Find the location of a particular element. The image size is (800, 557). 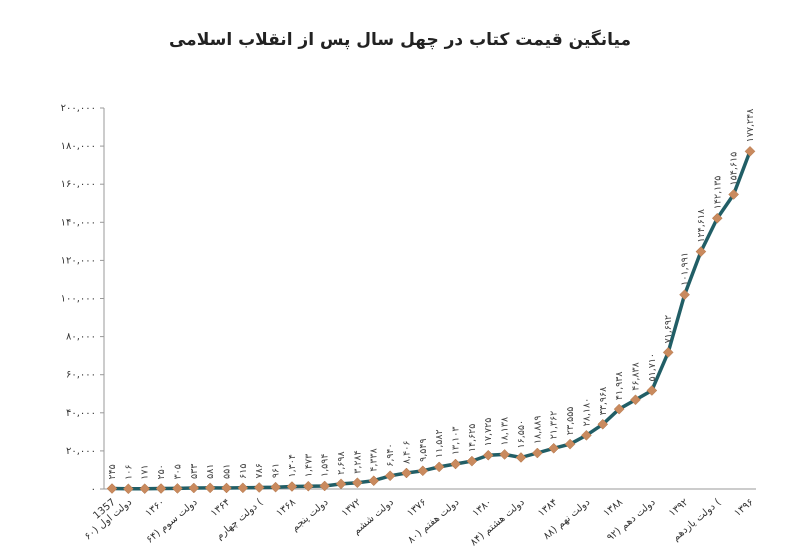

value-label: ۱۴۲,۱۳۵ is located at coordinates (717, 193).